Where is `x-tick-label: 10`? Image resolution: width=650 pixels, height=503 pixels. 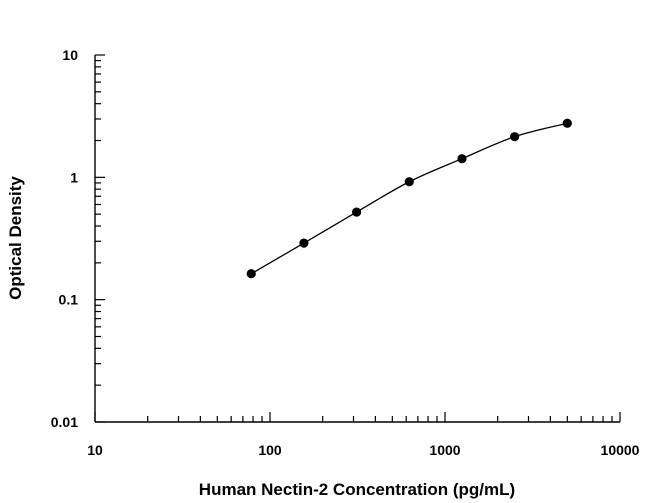
x-tick-label: 10 is located at coordinates (95, 450).